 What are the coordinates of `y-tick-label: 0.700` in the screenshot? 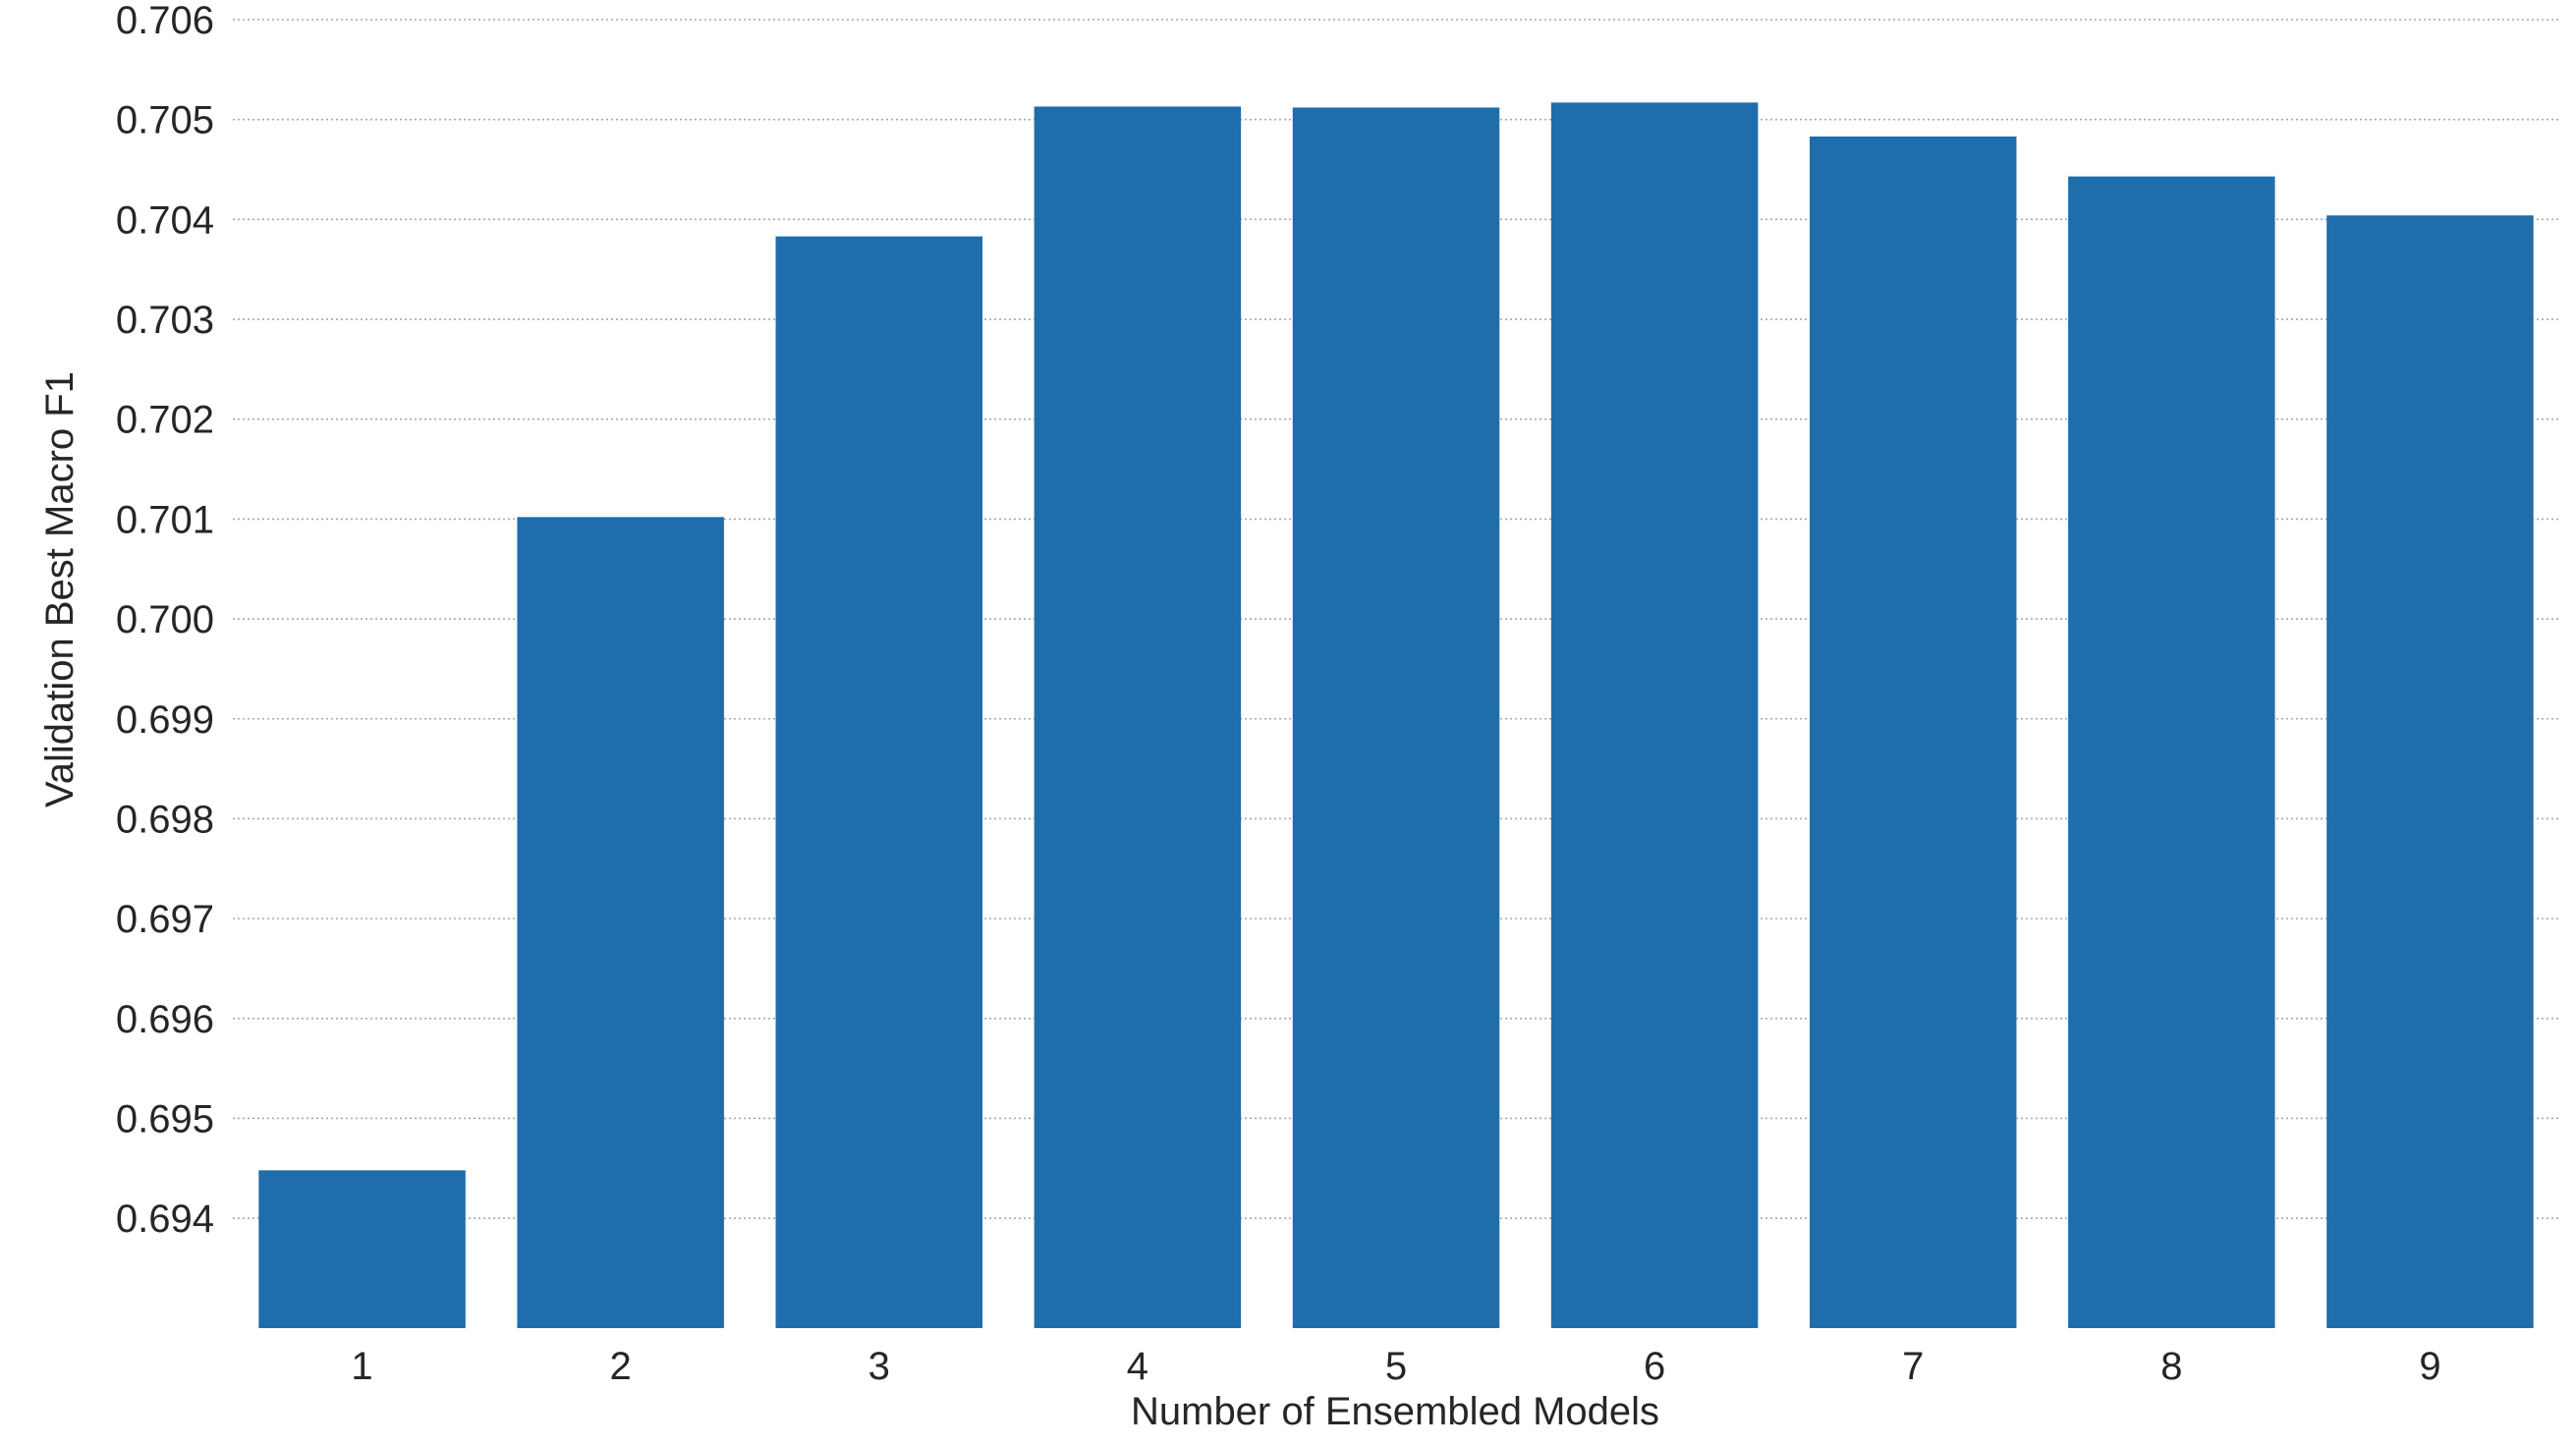 It's located at (165, 619).